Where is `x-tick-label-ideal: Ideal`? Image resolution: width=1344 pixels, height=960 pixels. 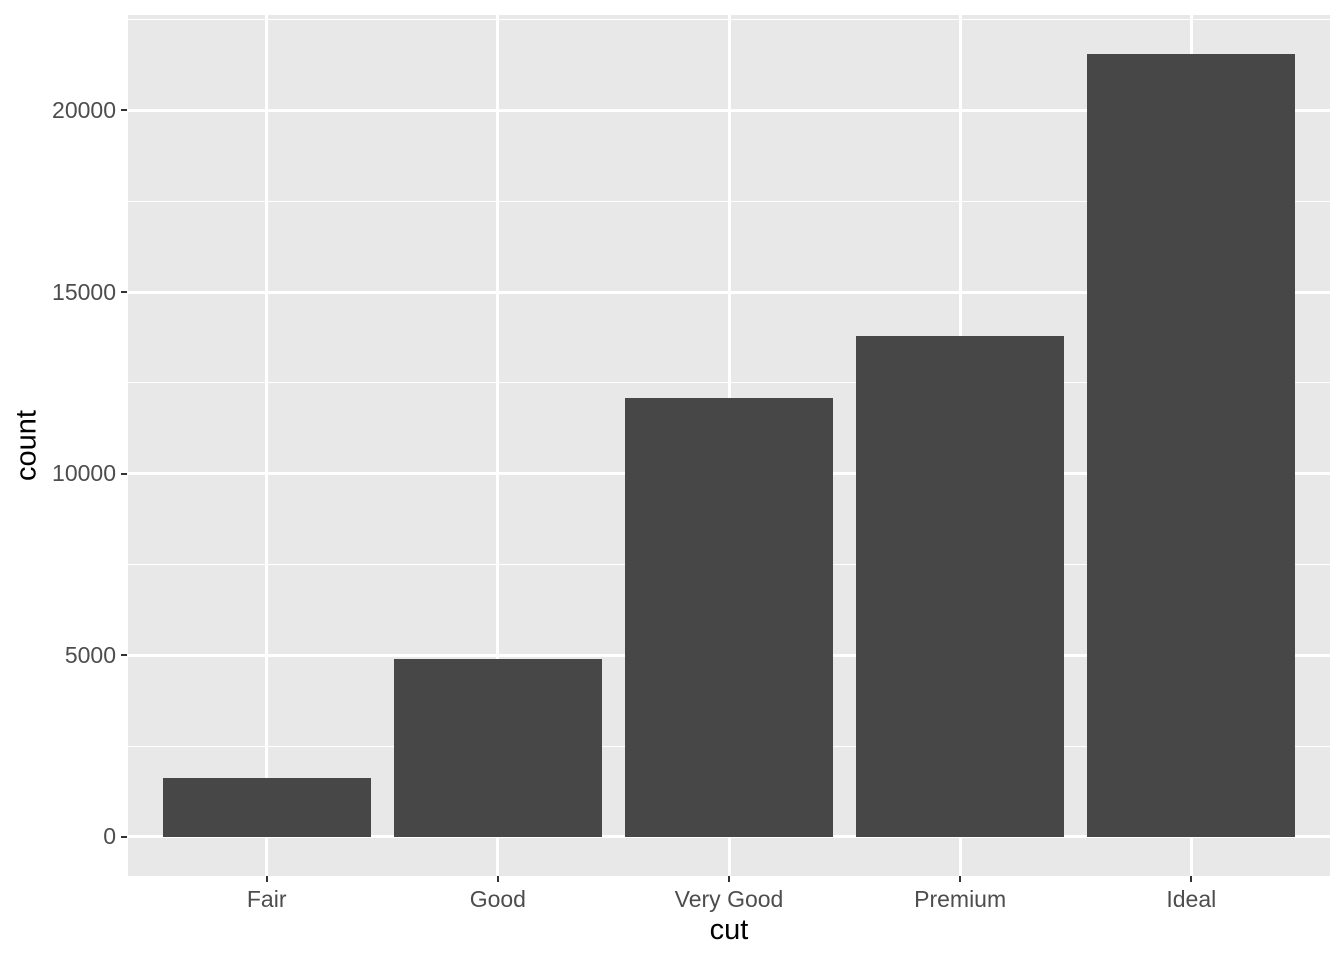 x-tick-label-ideal: Ideal is located at coordinates (1191, 899).